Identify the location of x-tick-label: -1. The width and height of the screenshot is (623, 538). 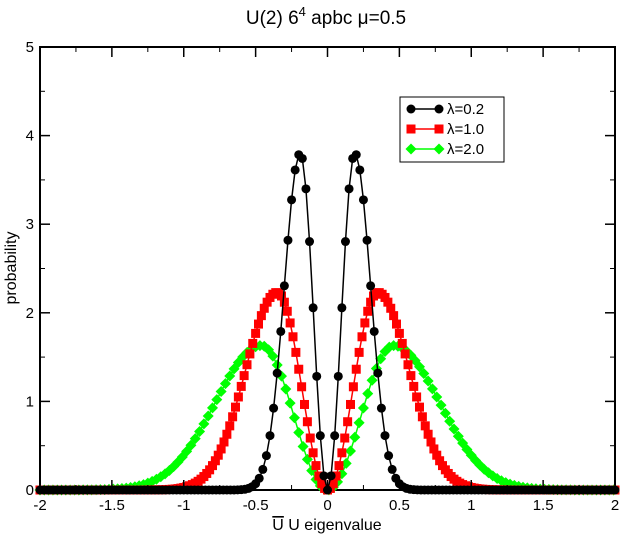
(183, 505).